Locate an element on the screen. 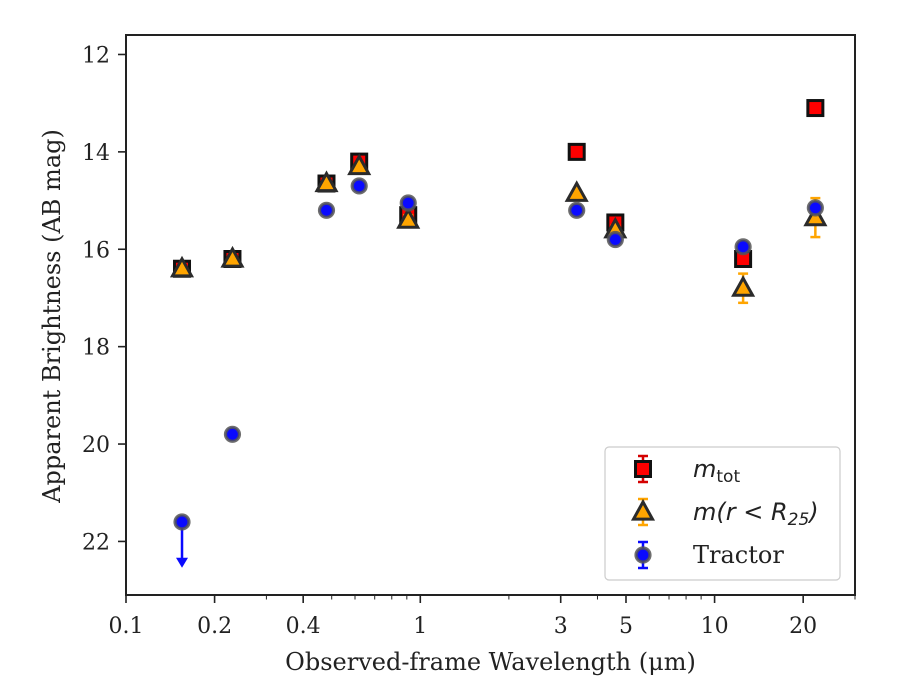 This screenshot has height=700, width=900. x-tick-label: 1 is located at coordinates (420, 626).